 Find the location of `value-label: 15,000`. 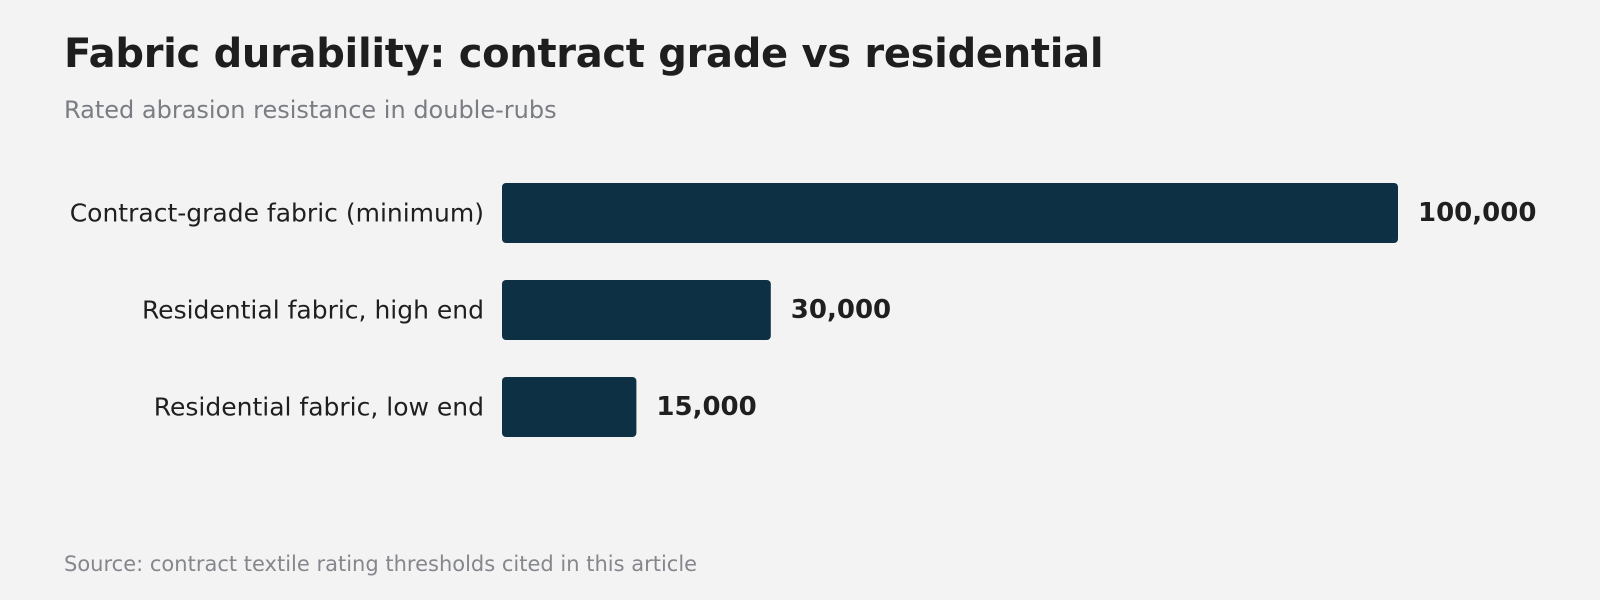

value-label: 15,000 is located at coordinates (706, 407).